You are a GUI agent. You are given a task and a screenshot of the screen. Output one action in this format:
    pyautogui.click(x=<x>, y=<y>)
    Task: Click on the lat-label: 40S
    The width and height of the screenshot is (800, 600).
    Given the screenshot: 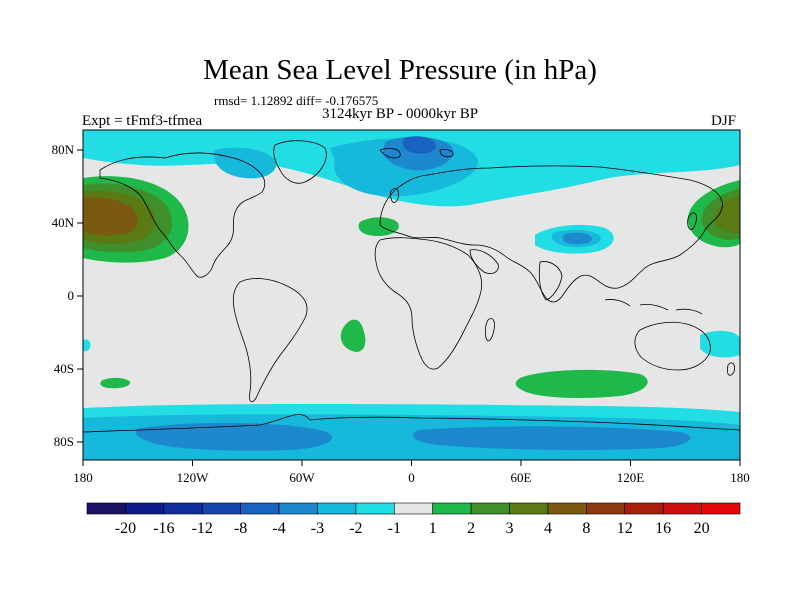 What is the action you would take?
    pyautogui.click(x=64, y=368)
    